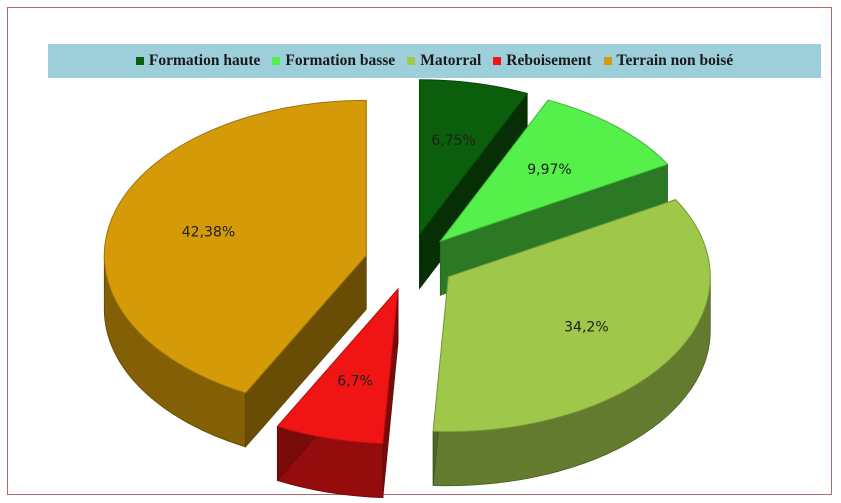 This screenshot has width=841, height=503. Describe the element at coordinates (473, 158) in the screenshot. I see `pie-slice-formation-haute` at that location.